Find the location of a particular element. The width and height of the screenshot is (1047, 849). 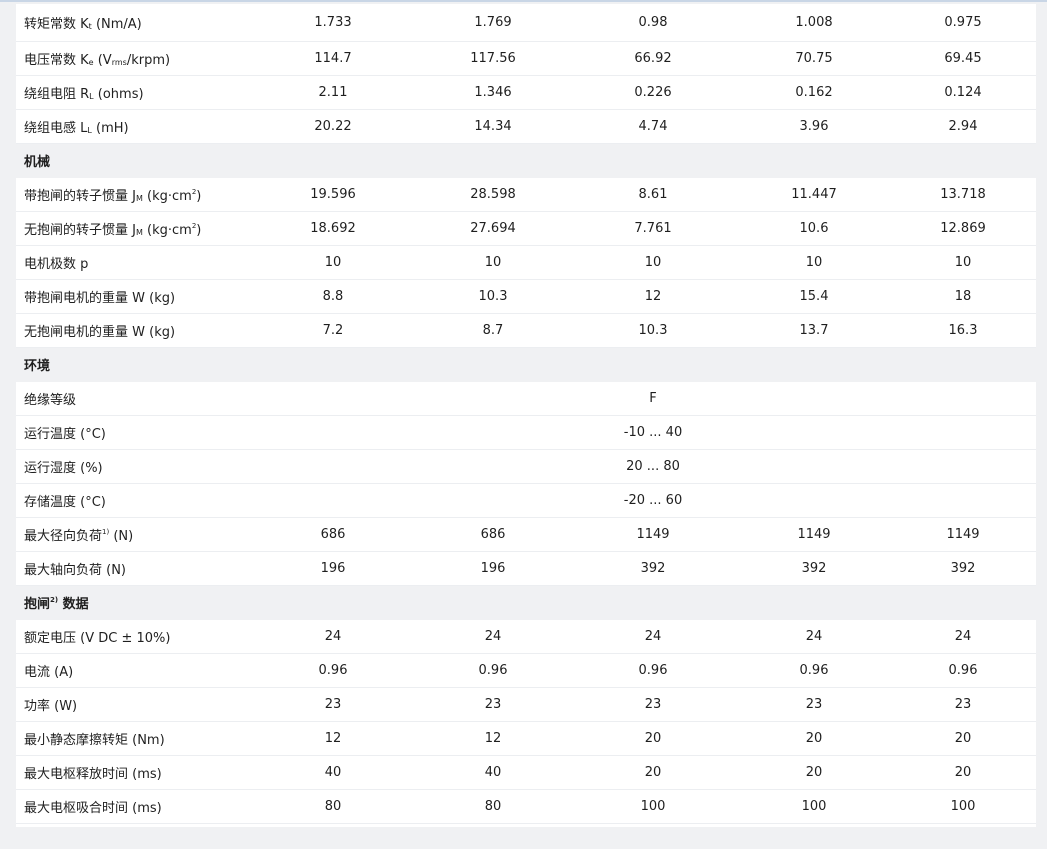

row-label: 无抱闸的转子惯量 JM (kg·cm2) is located at coordinates (132, 228).